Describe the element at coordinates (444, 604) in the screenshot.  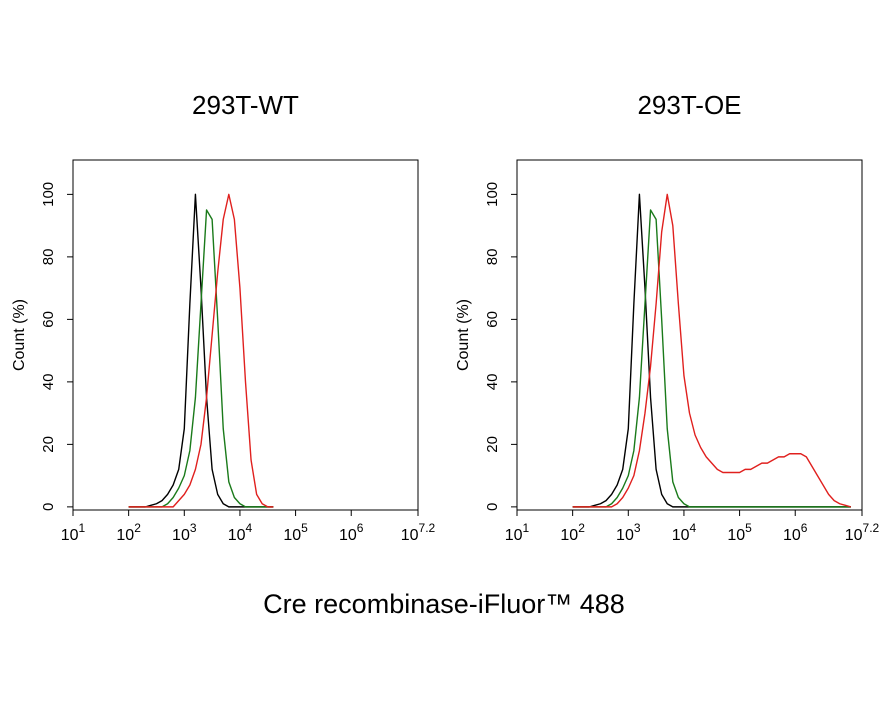
I see `x-axis-label: Cre recombinase-iFluor™ 488` at that location.